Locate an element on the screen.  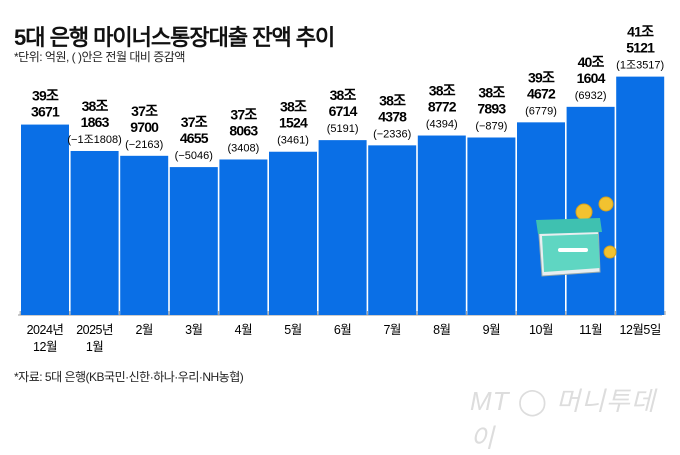
x-tick-label: 2월 is located at coordinates (143, 330).